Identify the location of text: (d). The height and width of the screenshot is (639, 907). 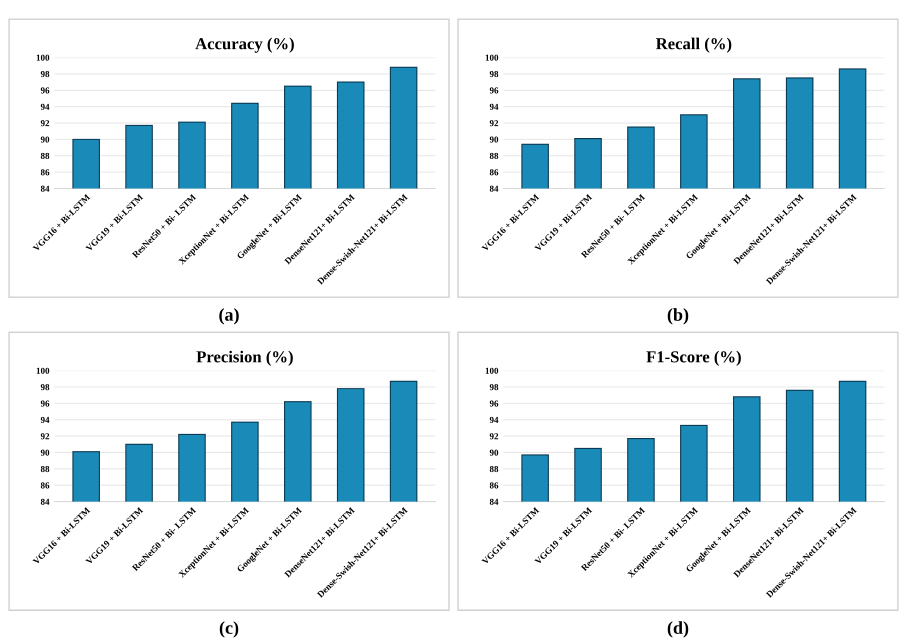
(678, 629).